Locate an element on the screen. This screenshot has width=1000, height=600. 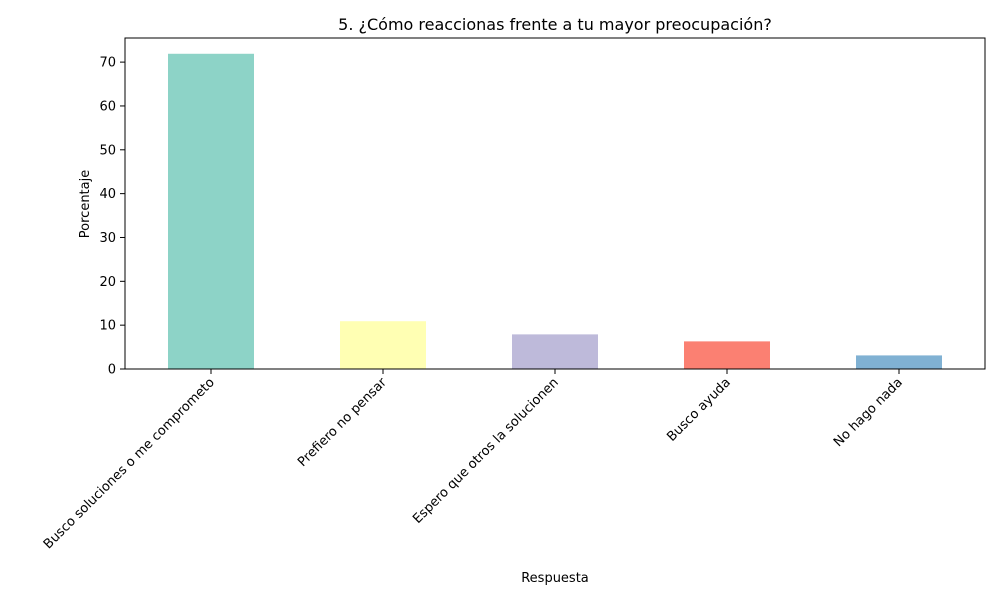
y-tick-label: 50 is located at coordinates (107, 150).